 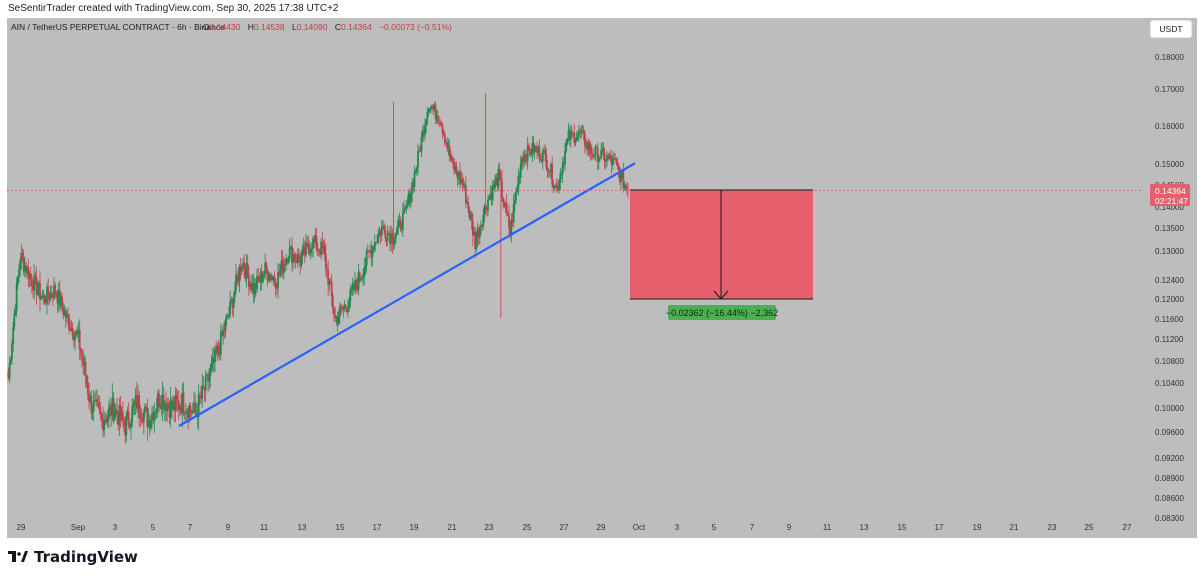 What do you see at coordinates (721, 295) in the screenshot?
I see `measure-arrow-head` at bounding box center [721, 295].